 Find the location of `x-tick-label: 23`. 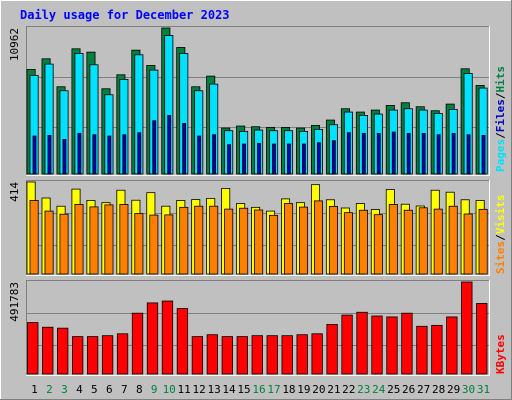

x-tick-label: 23 is located at coordinates (363, 389).